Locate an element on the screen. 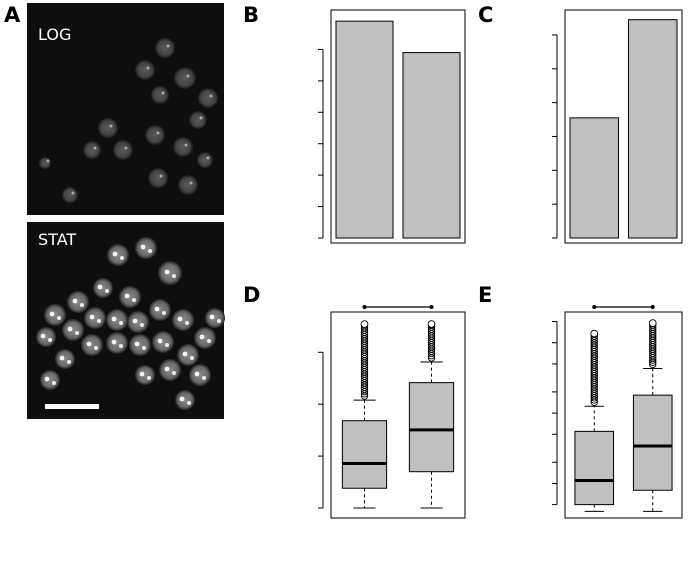 The height and width of the screenshot is (565, 700). panel-b-chart is located at coordinates (392, 126).